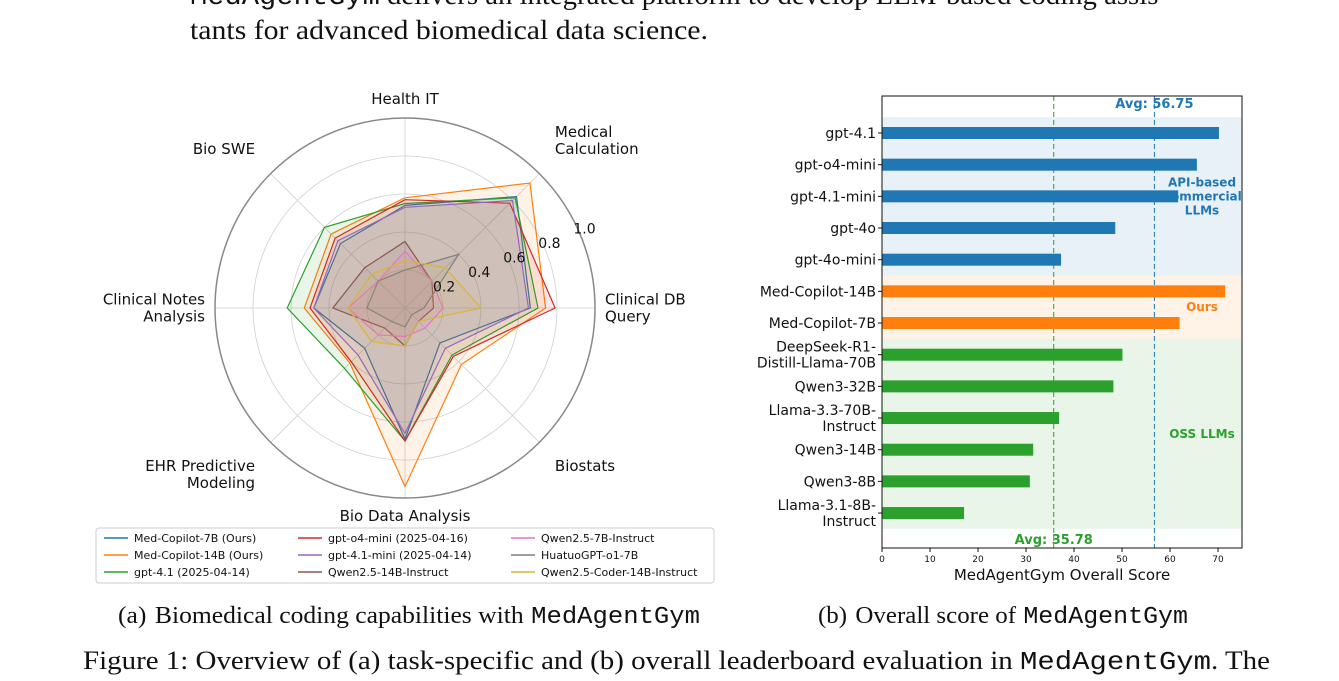 This screenshot has height=681, width=1339. I want to click on text-line: Medical, so click(583, 132).